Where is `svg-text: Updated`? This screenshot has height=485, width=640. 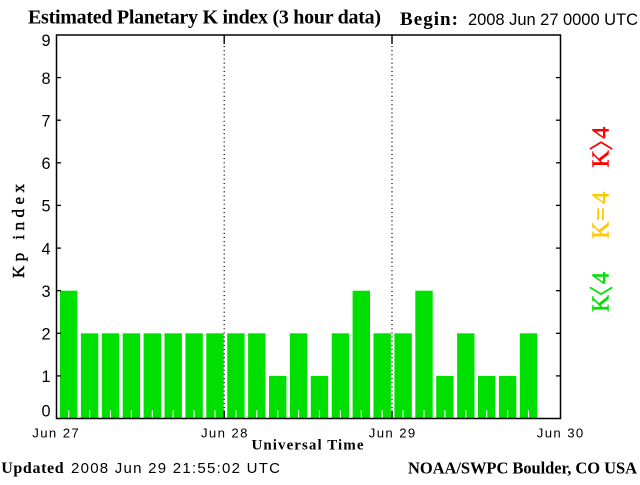
svg-text: Updated is located at coordinates (32, 468).